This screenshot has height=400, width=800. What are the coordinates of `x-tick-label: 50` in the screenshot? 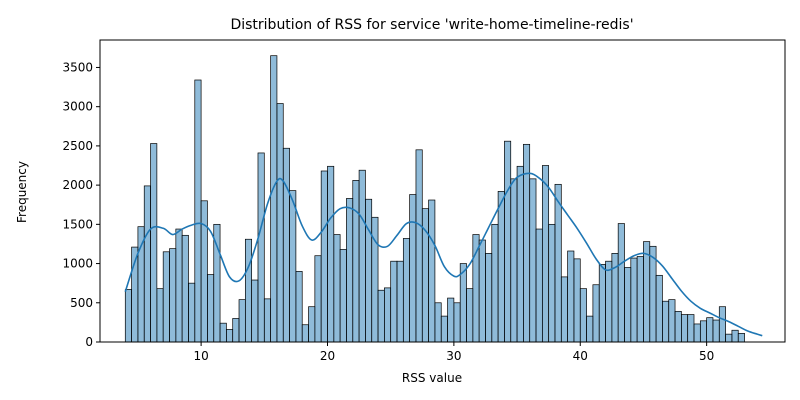 It's located at (706, 356).